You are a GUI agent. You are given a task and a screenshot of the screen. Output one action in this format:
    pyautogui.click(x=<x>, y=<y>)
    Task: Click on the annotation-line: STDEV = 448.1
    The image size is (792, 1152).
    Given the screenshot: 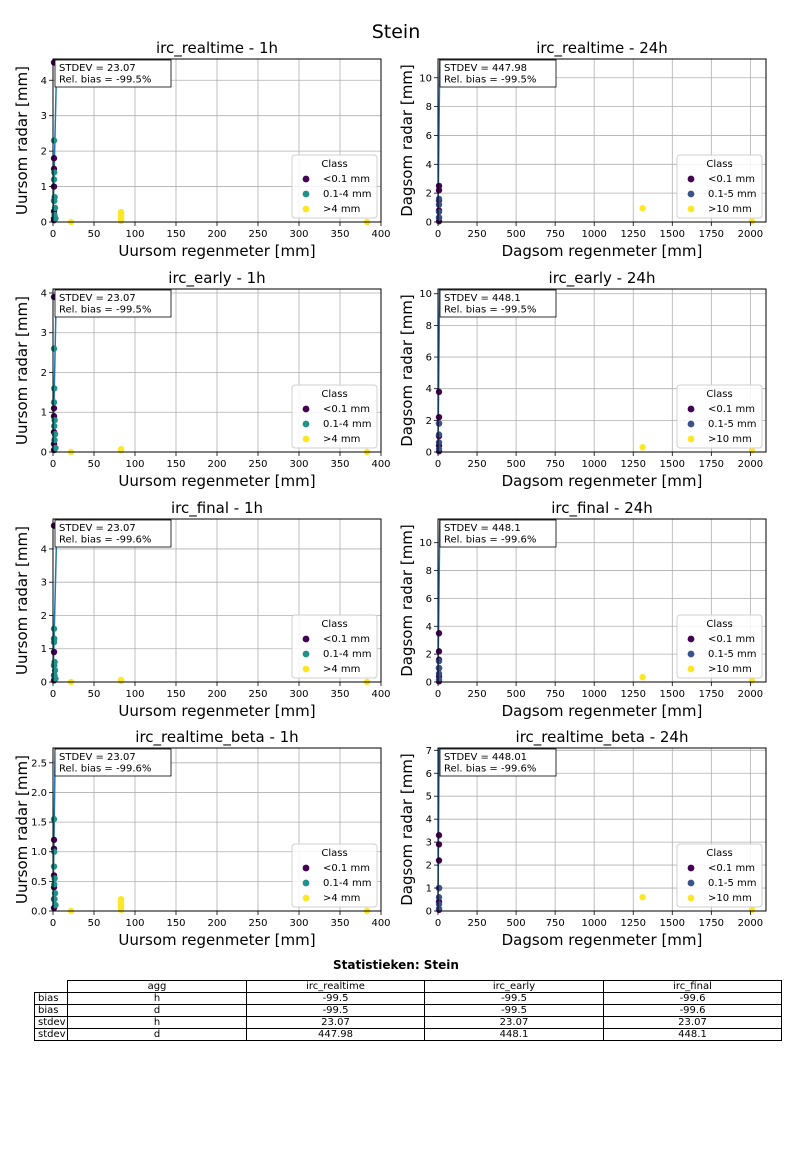 What is the action you would take?
    pyautogui.click(x=482, y=528)
    